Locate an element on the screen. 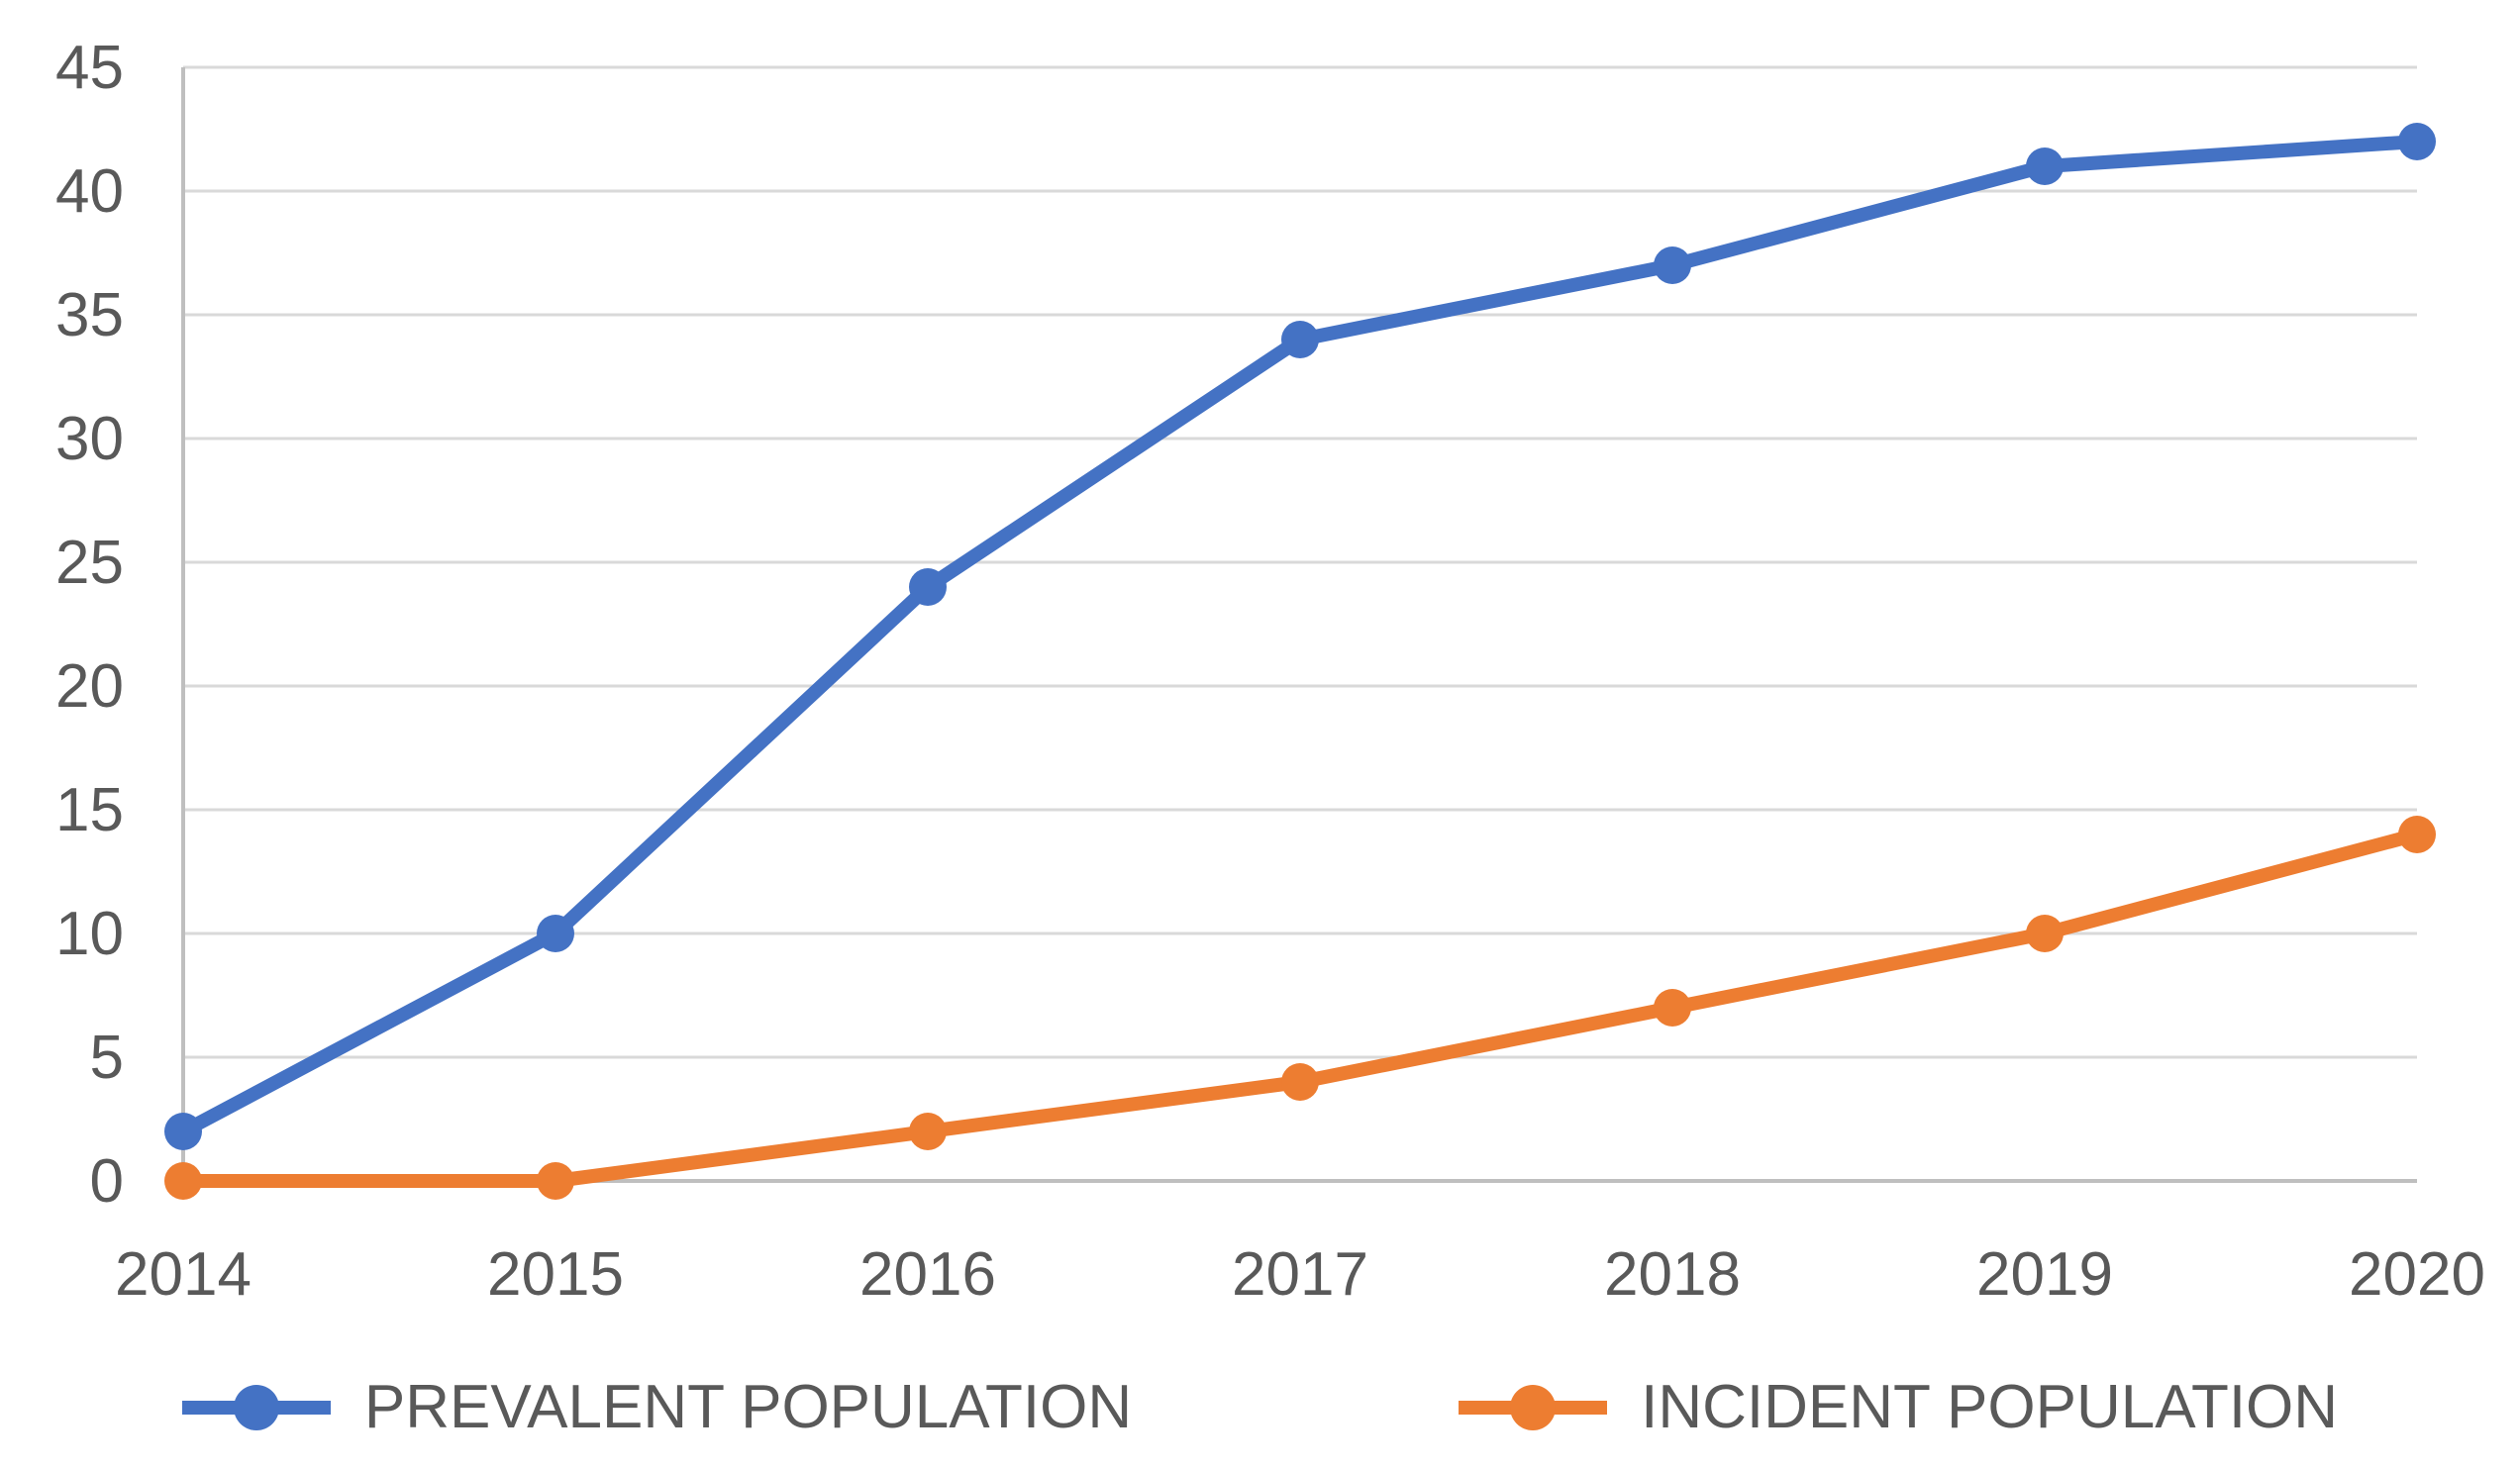  y-tick-label: 15 is located at coordinates (89, 810).